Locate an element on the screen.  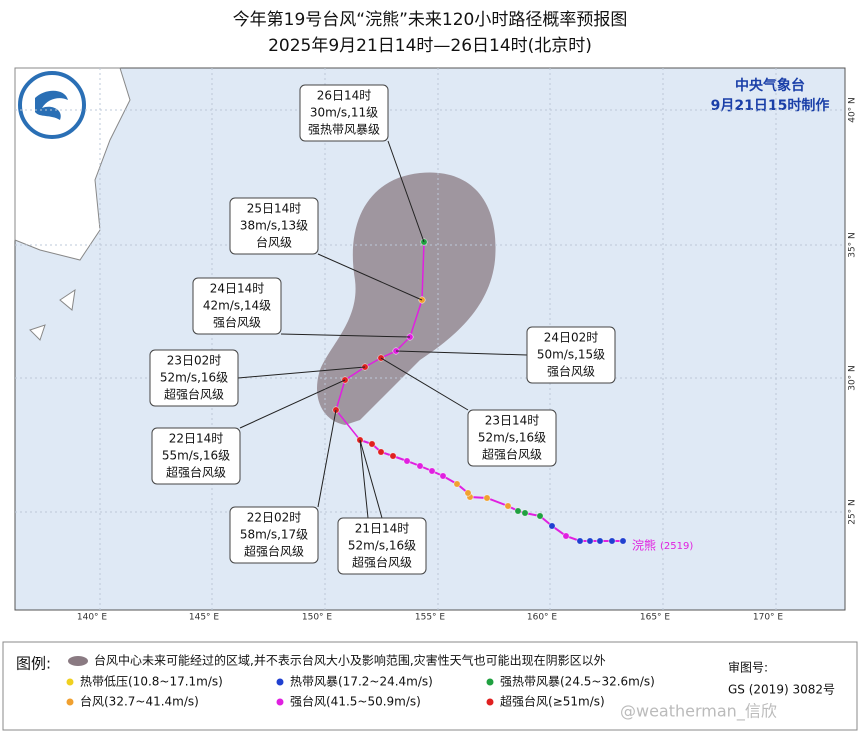
longitude-label: 160° E is located at coordinates (542, 618).